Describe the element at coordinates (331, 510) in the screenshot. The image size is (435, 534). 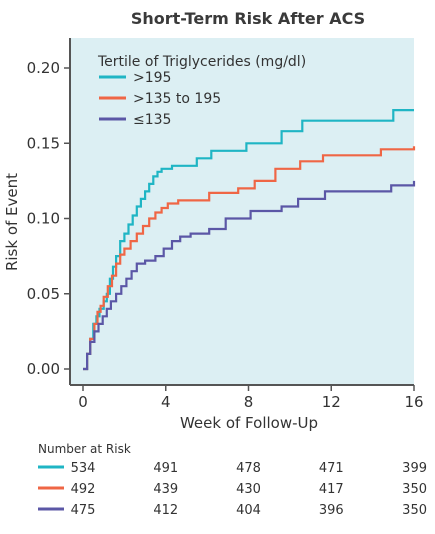
I see `risk-count: 396` at that location.